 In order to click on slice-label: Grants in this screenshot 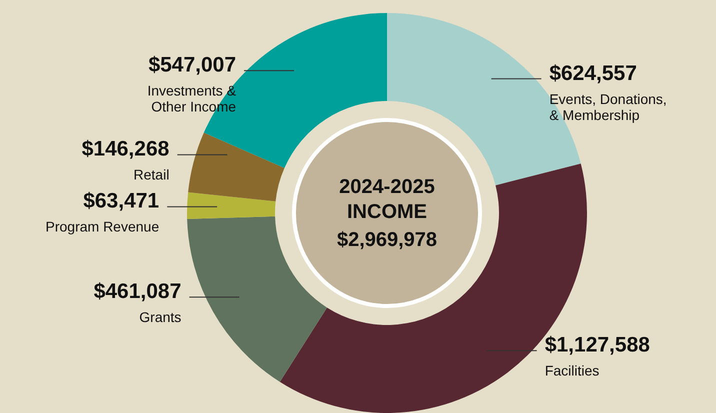, I will do `click(160, 317)`.